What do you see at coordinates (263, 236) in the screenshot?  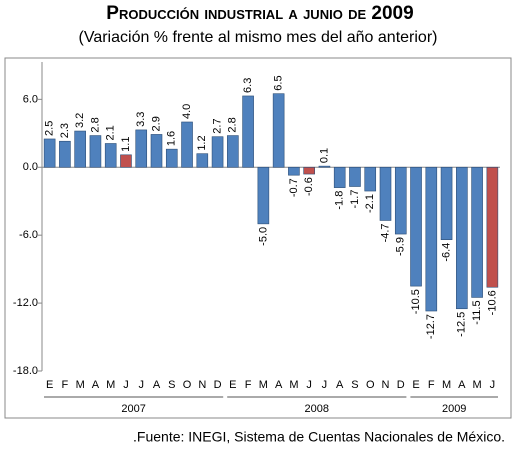 I see `value-label: -5.0` at bounding box center [263, 236].